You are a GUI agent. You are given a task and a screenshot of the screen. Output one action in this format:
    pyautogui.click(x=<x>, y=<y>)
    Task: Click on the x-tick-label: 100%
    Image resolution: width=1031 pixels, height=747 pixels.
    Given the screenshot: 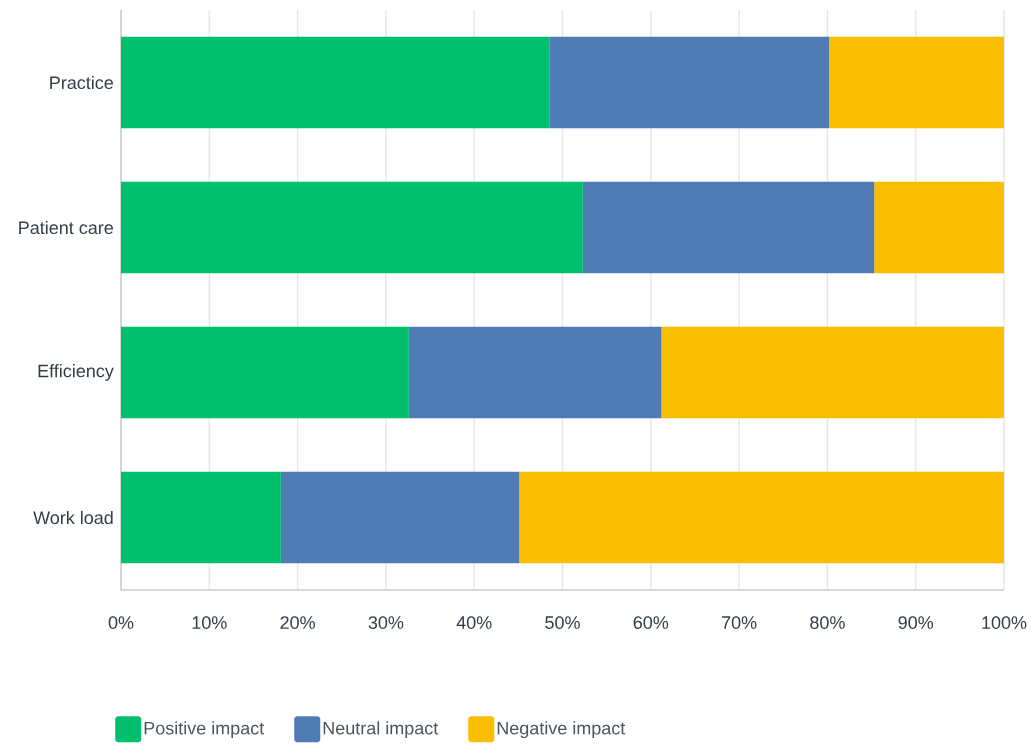 What is the action you would take?
    pyautogui.click(x=1004, y=622)
    